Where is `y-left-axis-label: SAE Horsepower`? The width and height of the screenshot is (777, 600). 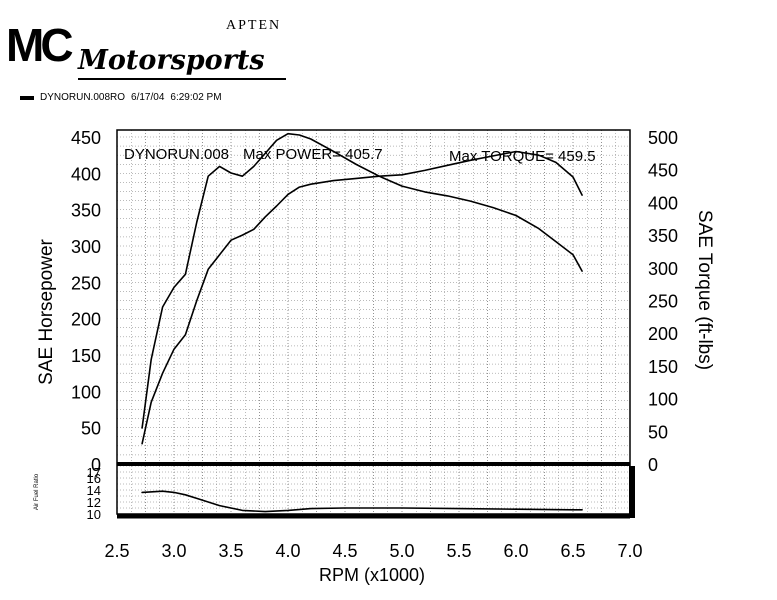 y-left-axis-label: SAE Horsepower is located at coordinates (46, 311).